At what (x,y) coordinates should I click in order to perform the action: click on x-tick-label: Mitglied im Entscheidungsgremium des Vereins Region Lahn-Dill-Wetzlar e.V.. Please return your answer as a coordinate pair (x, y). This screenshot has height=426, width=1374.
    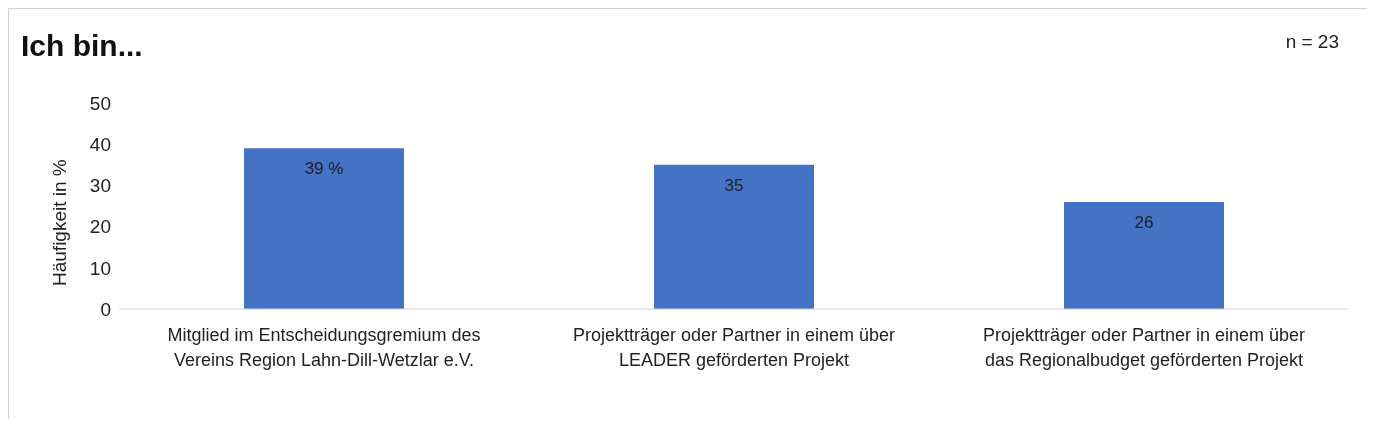
    Looking at the image, I should click on (324, 348).